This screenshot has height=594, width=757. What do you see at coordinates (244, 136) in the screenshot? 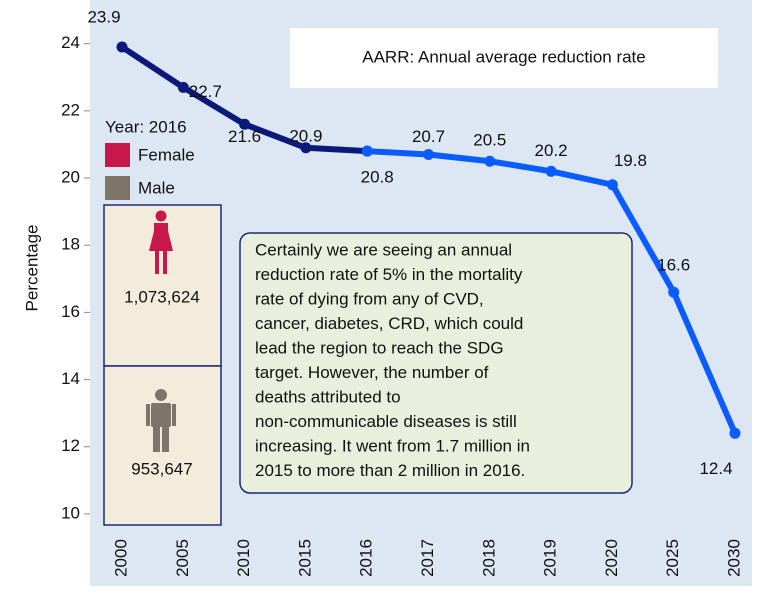
I see `data-label: 21.6` at bounding box center [244, 136].